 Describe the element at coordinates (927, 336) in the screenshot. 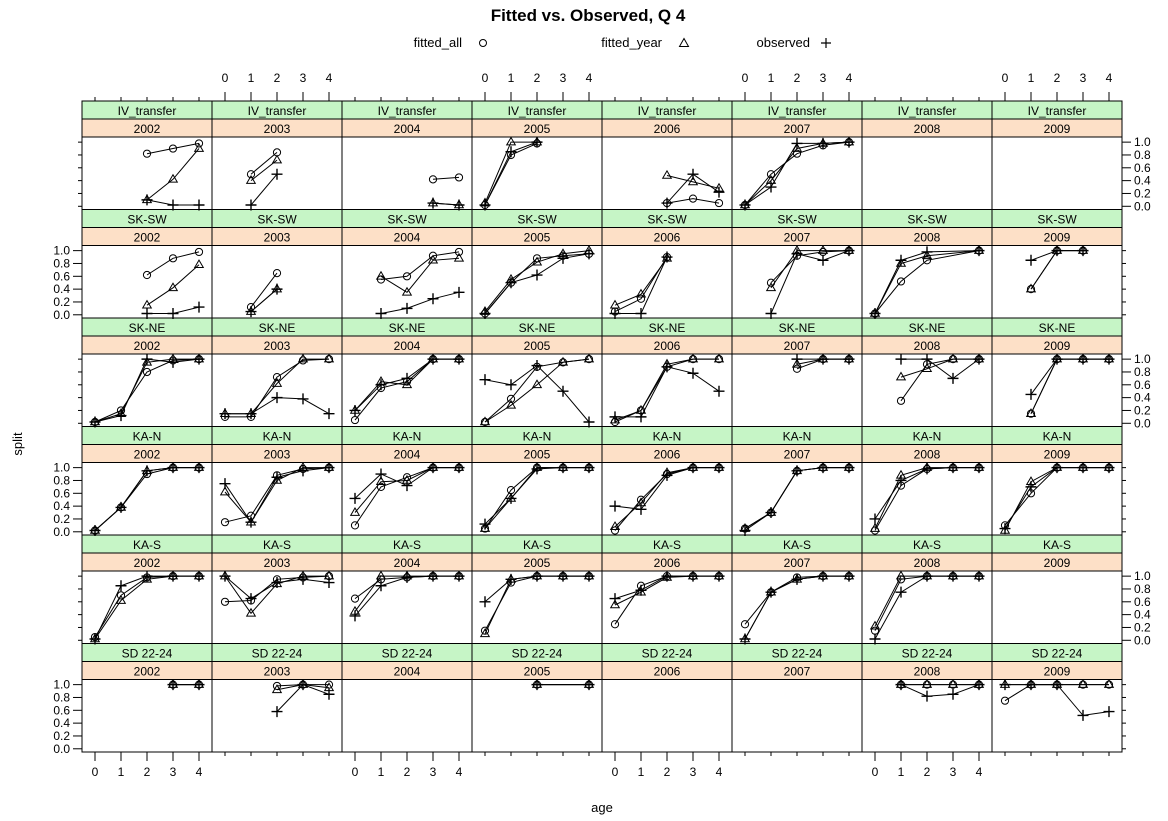

I see `panel-sk-ne-2008: SK-NE 2008` at that location.